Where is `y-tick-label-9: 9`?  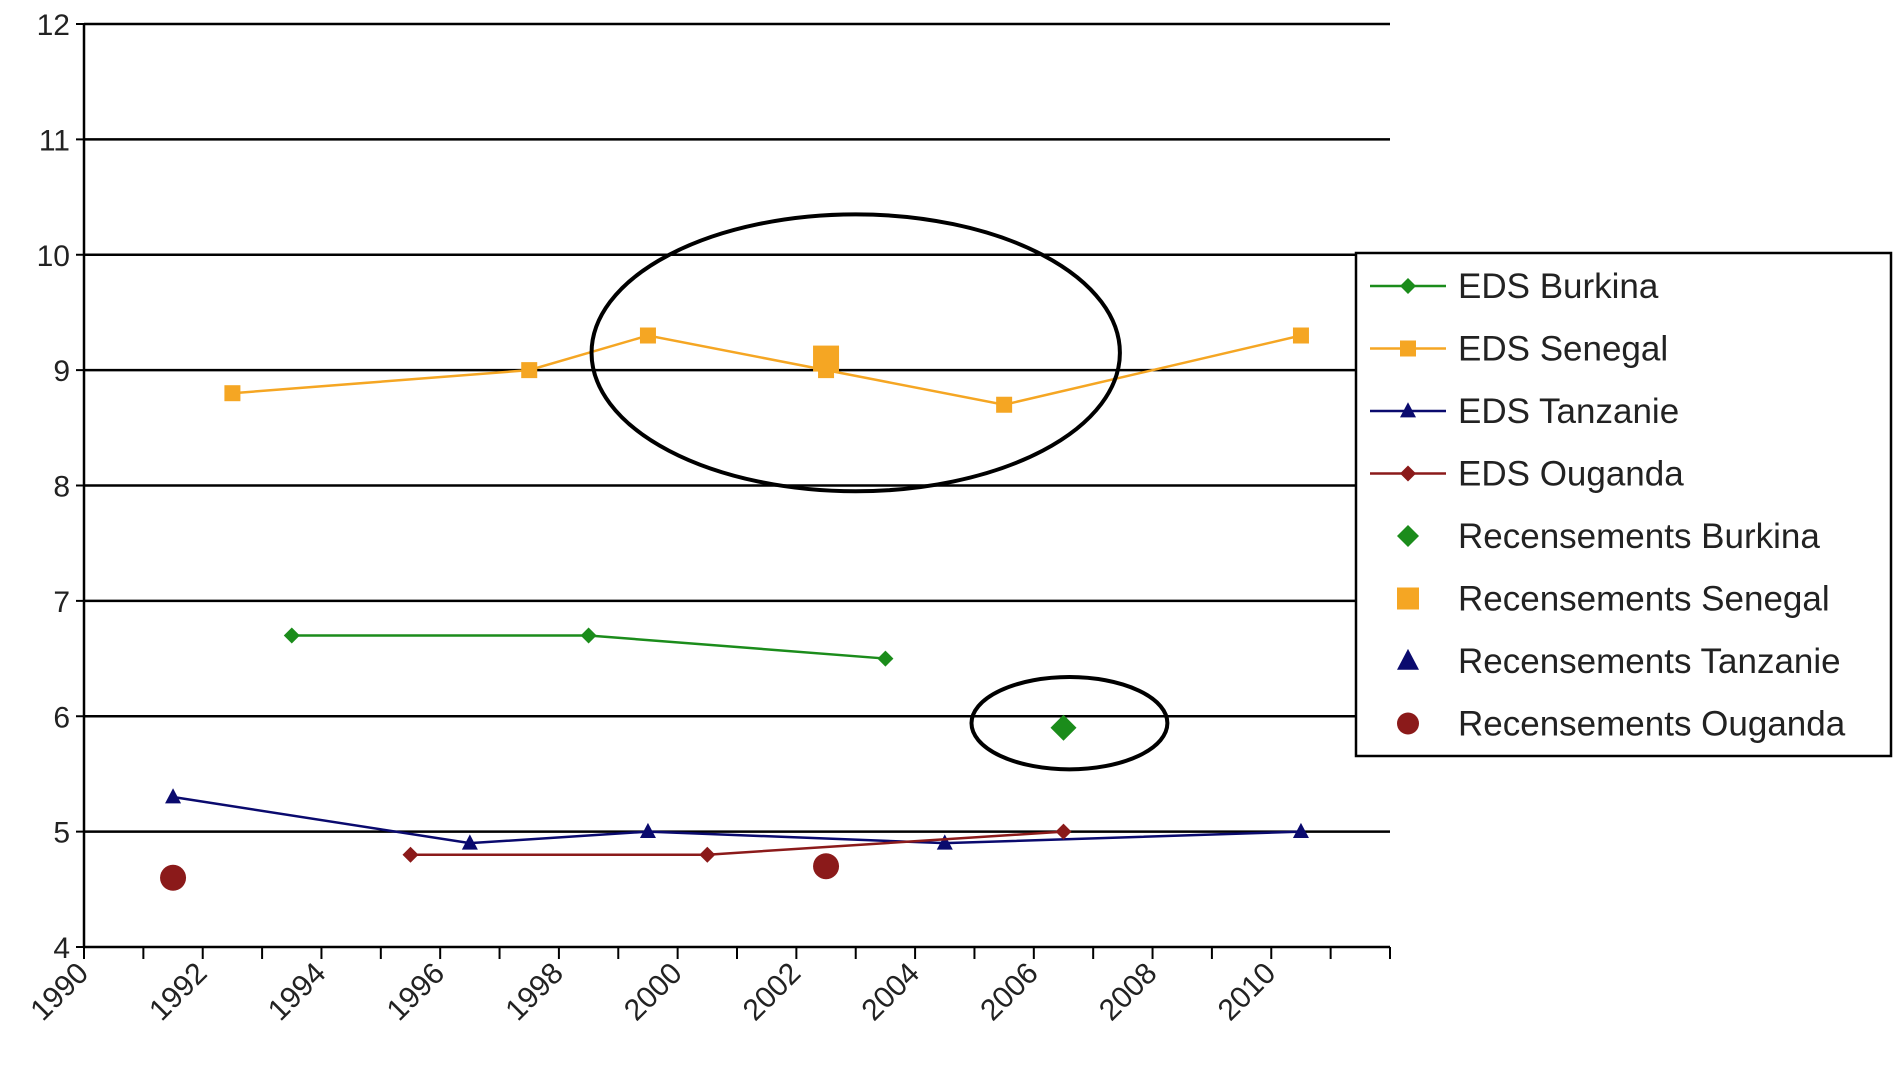
y-tick-label-9: 9 is located at coordinates (61, 371).